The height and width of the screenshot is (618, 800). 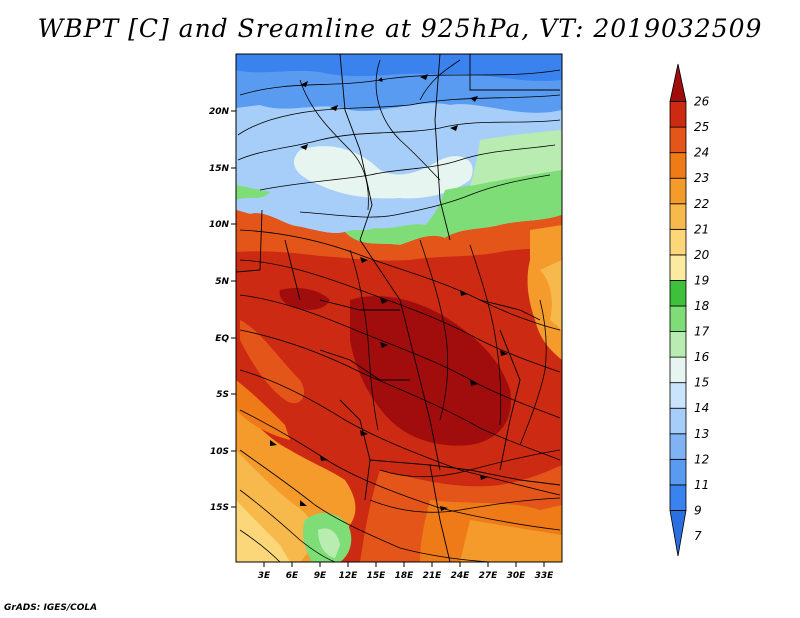 What do you see at coordinates (698, 510) in the screenshot?
I see `colorbar-label: 9` at bounding box center [698, 510].